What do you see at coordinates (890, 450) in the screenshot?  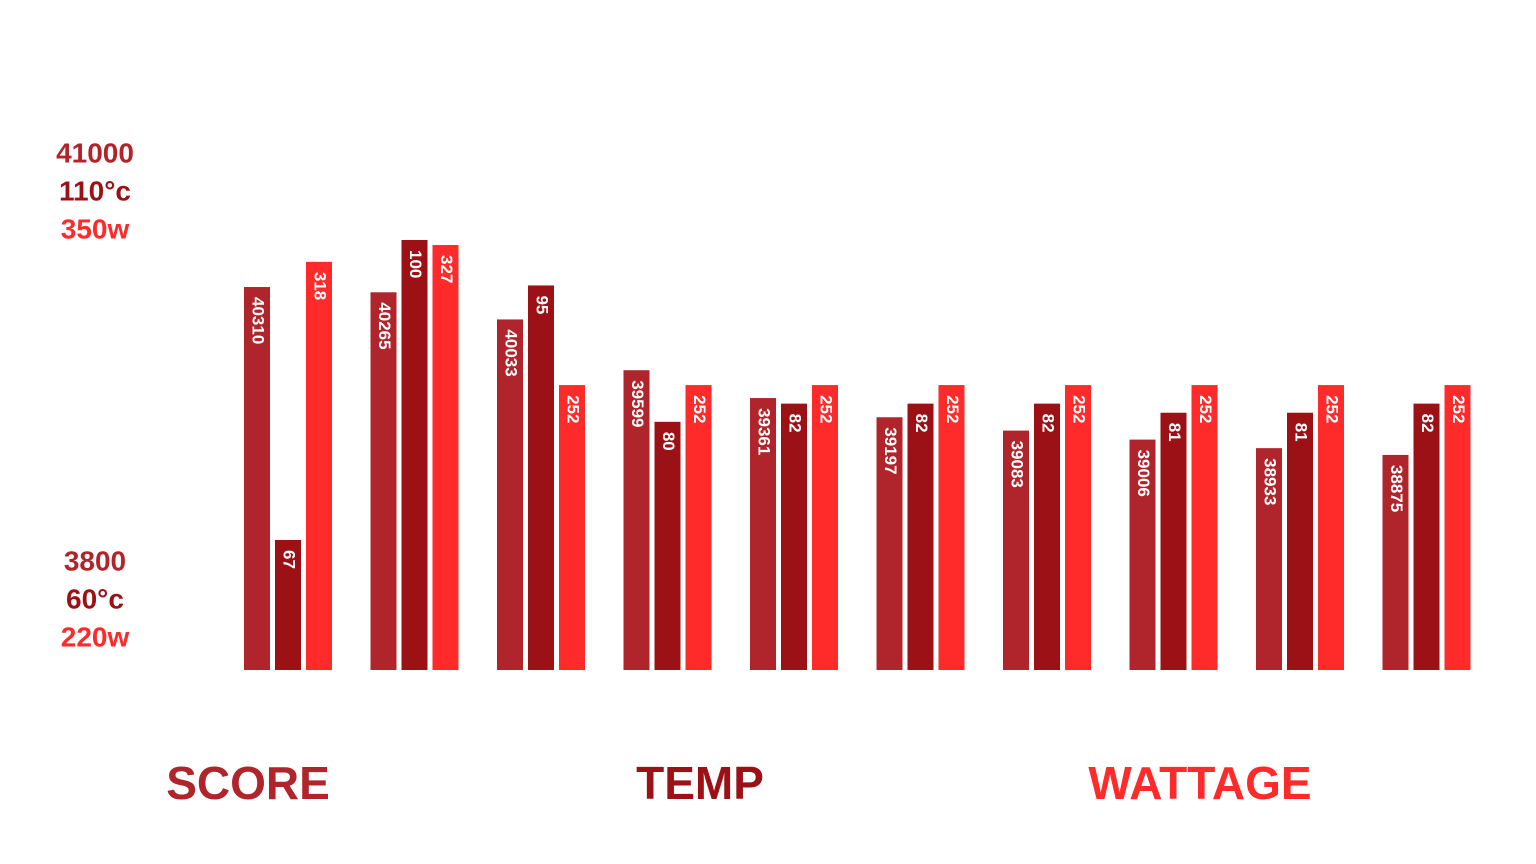 I see `bar-value-label: 39197` at bounding box center [890, 450].